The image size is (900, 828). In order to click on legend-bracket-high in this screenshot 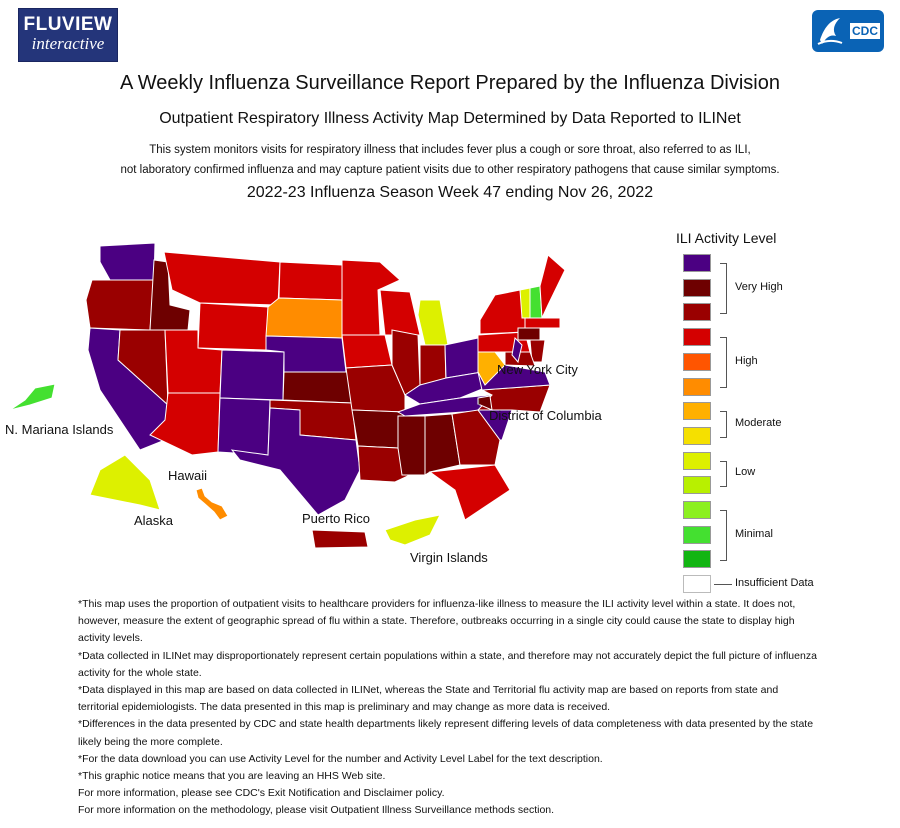, I will do `click(723, 363)`.